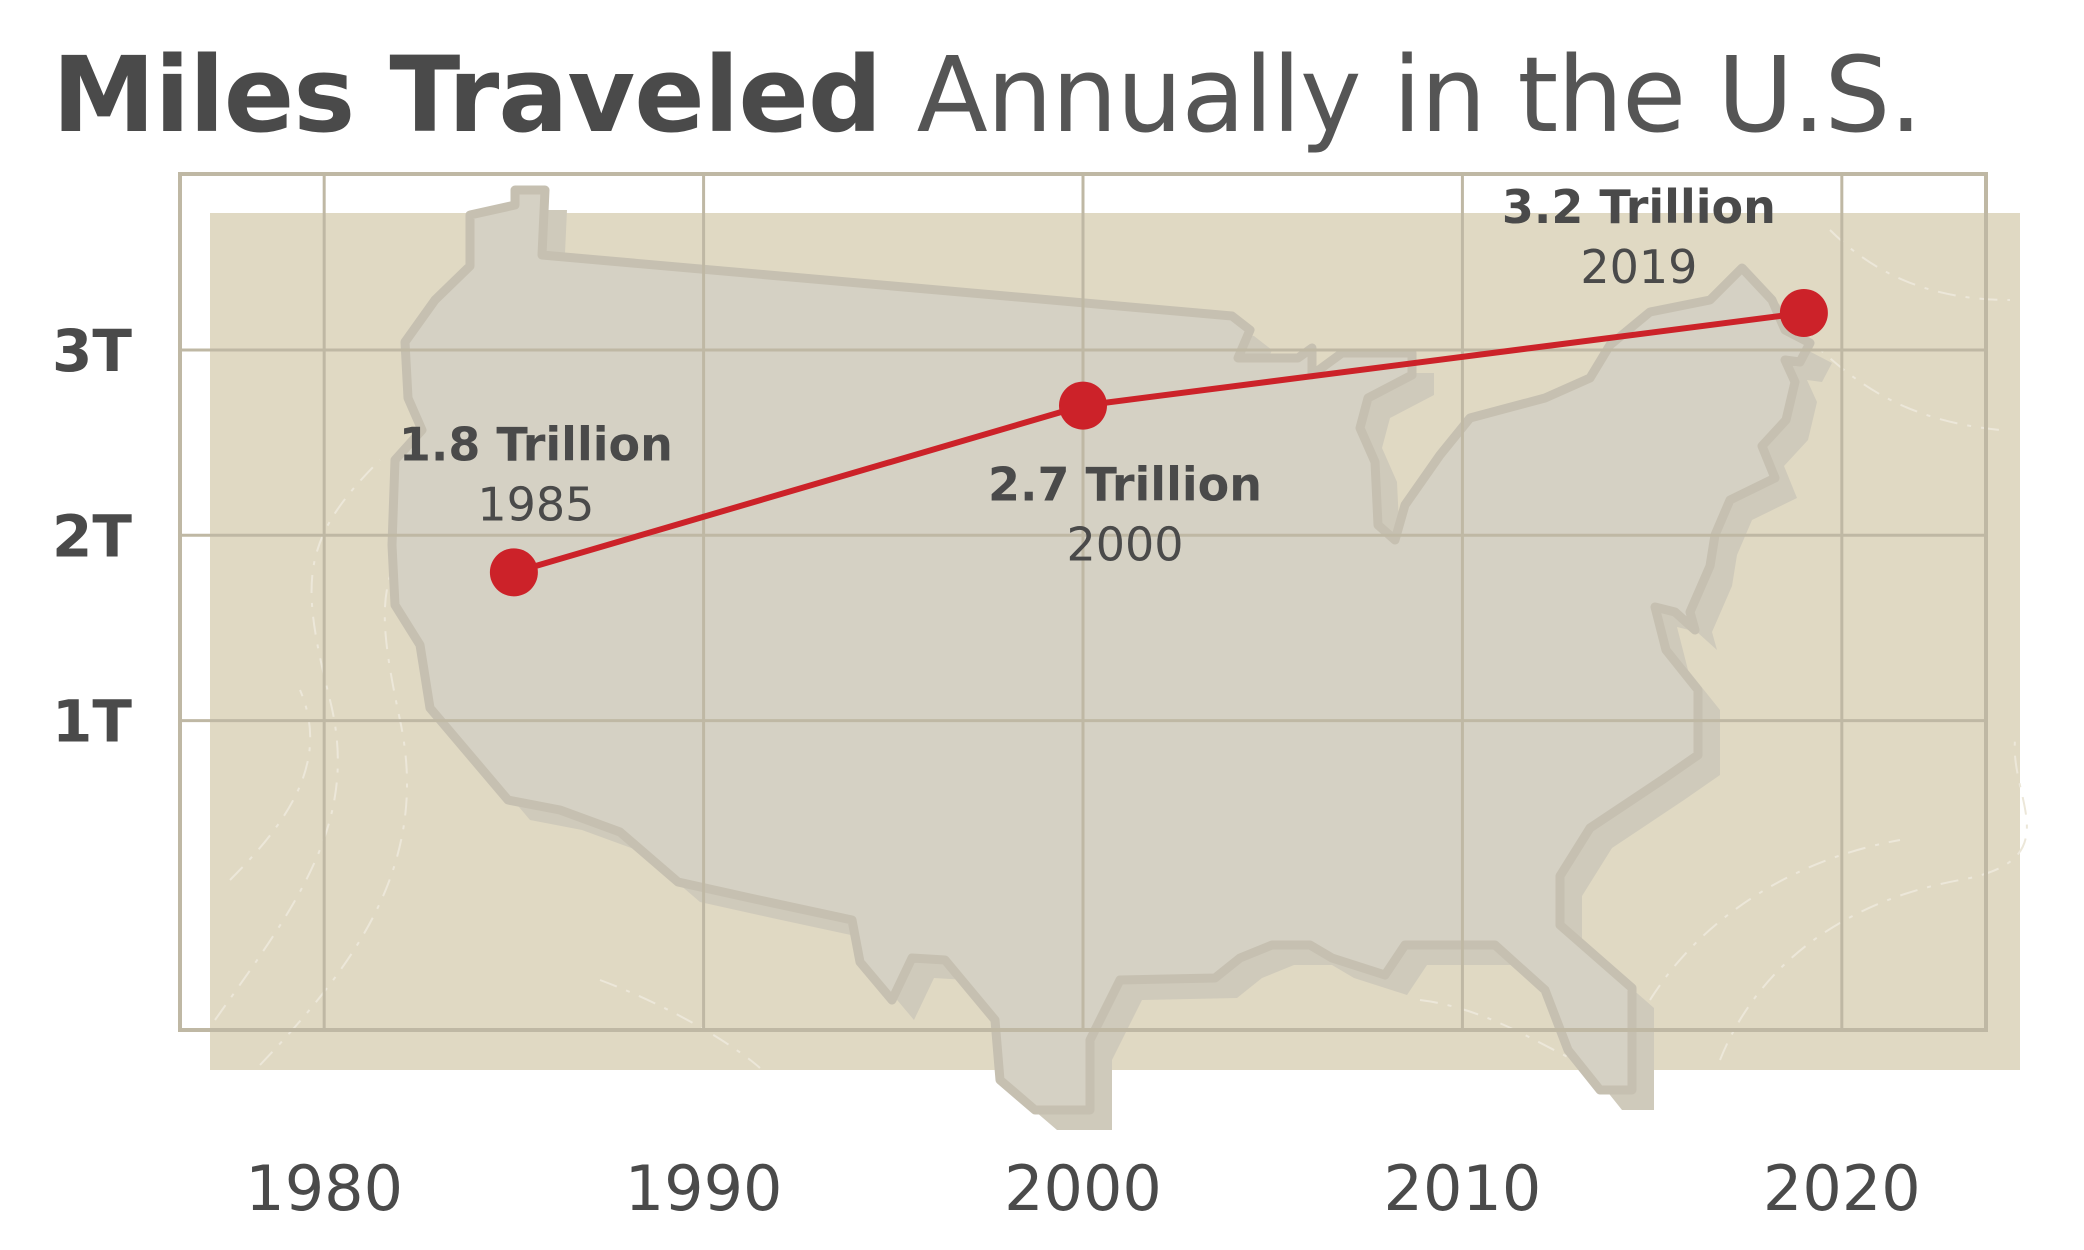 The height and width of the screenshot is (1250, 2084). I want to click on data-point-2000, so click(1083, 405).